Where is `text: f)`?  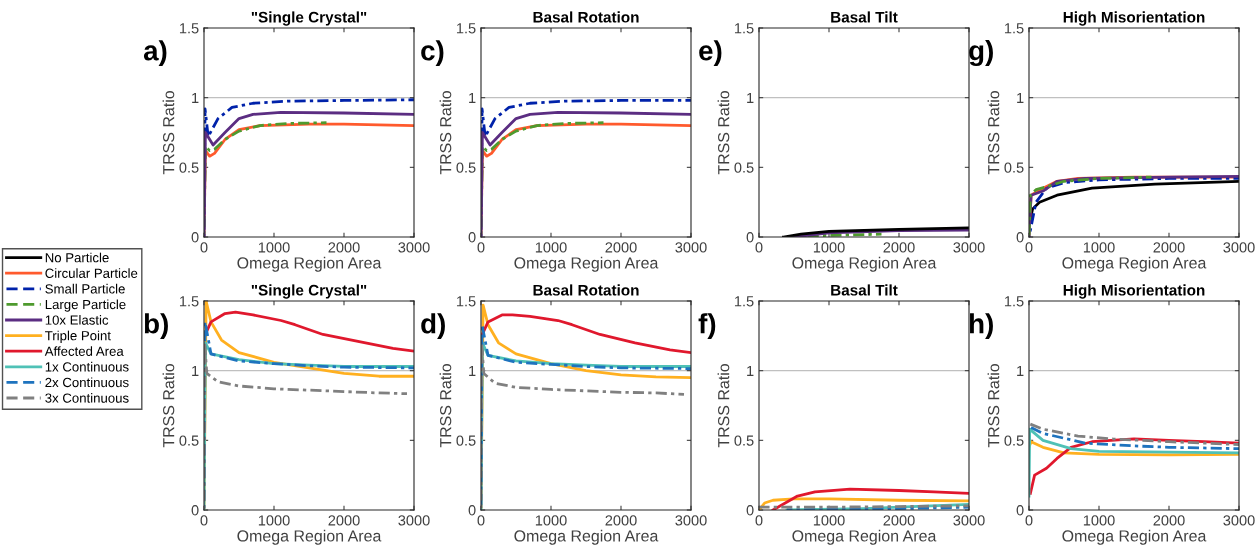
text: f) is located at coordinates (707, 326).